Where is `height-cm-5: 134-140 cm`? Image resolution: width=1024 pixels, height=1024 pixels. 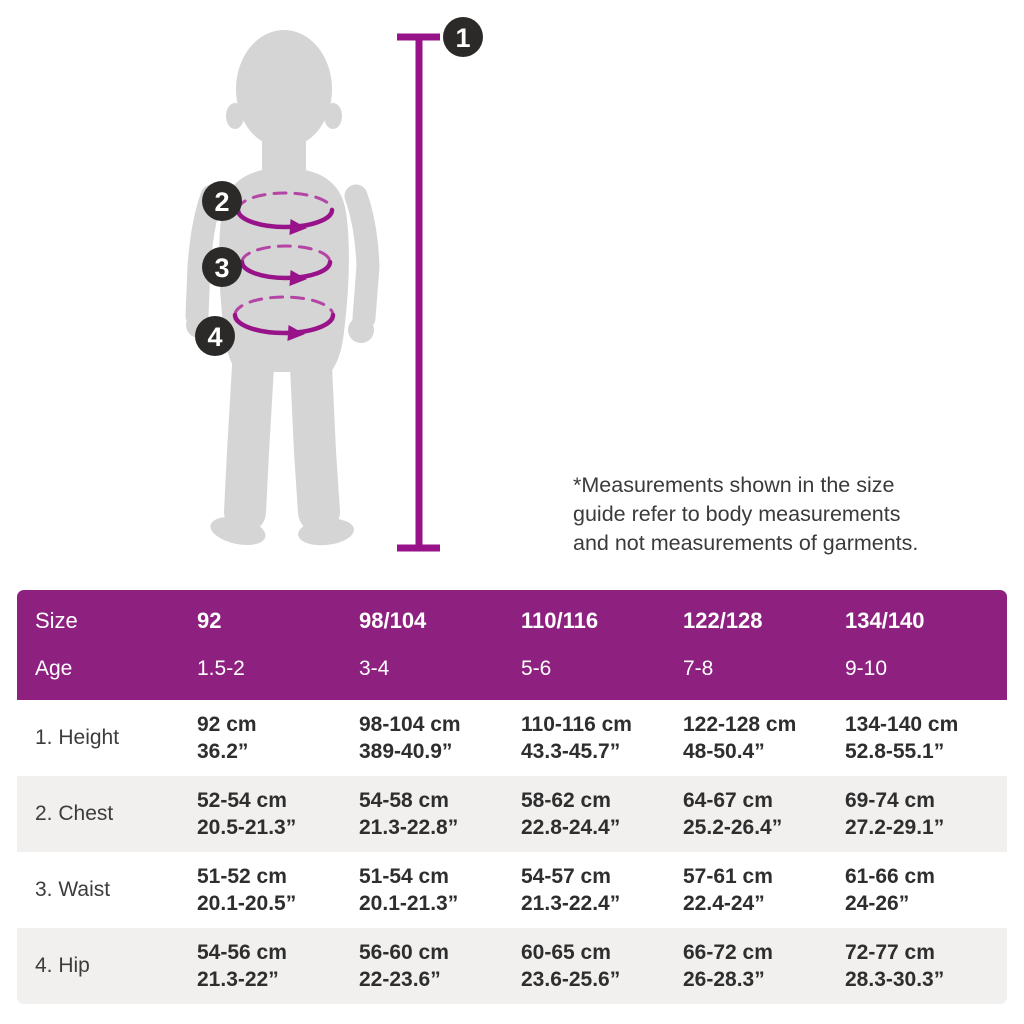 height-cm-5: 134-140 cm is located at coordinates (902, 724).